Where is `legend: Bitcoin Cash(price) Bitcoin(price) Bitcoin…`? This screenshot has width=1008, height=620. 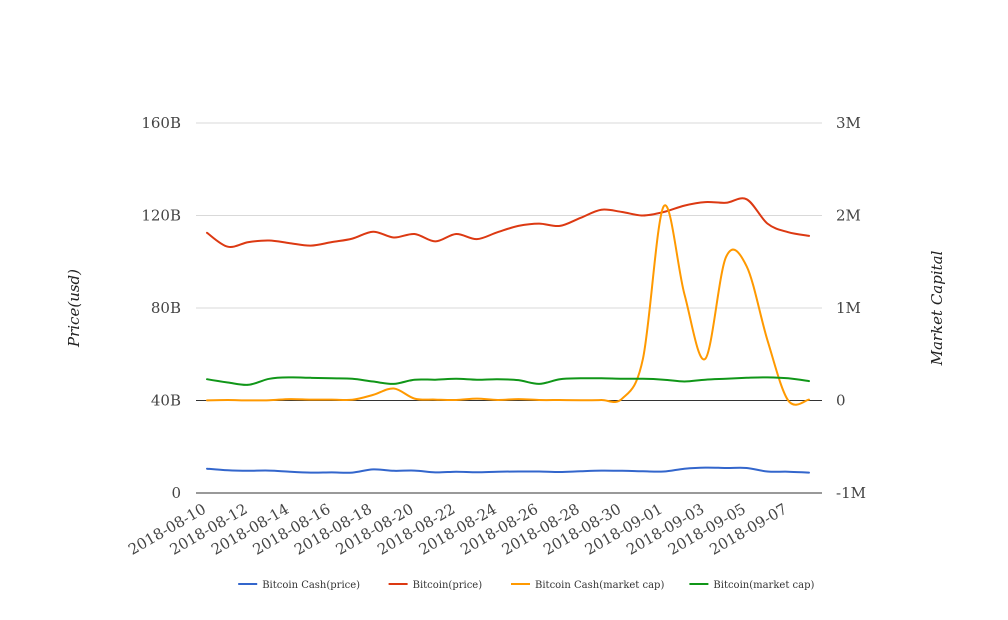 legend: Bitcoin Cash(price) Bitcoin(price) Bitcoin… is located at coordinates (526, 585).